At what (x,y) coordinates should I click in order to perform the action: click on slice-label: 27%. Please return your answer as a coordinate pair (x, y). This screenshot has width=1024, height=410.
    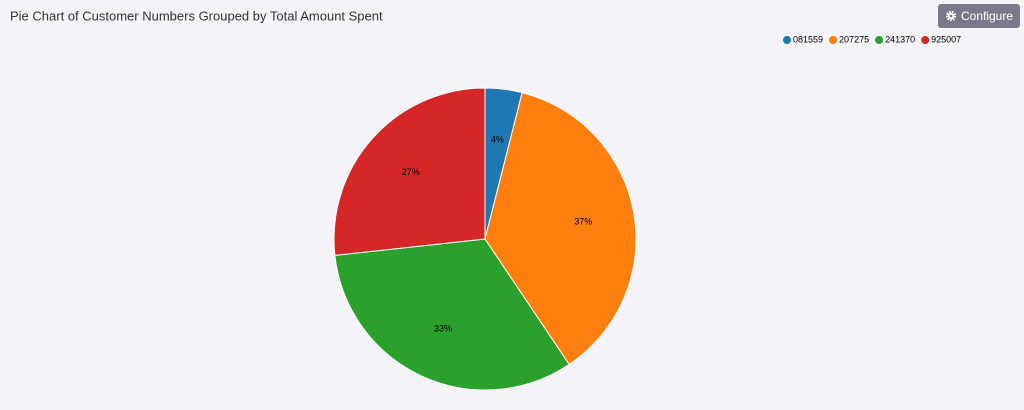
    Looking at the image, I should click on (411, 172).